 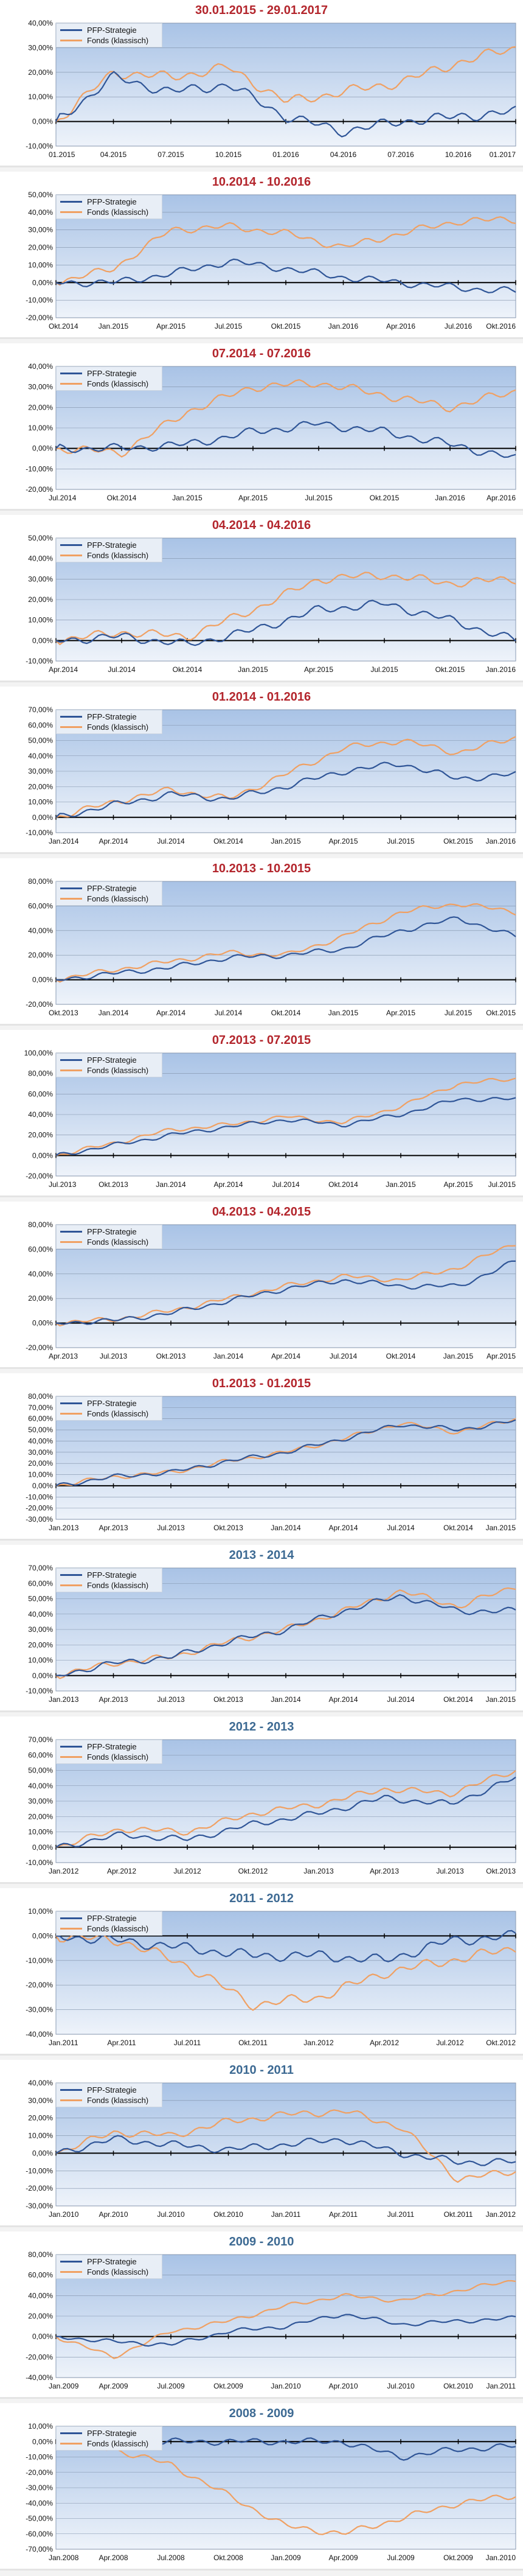 What do you see at coordinates (43, 282) in the screenshot?
I see `y-tick-label: 0,00%` at bounding box center [43, 282].